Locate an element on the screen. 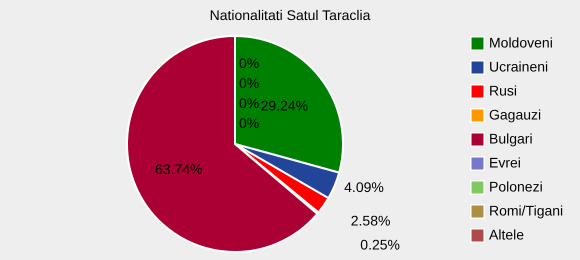  legend-label: Ucraineni is located at coordinates (518, 66).